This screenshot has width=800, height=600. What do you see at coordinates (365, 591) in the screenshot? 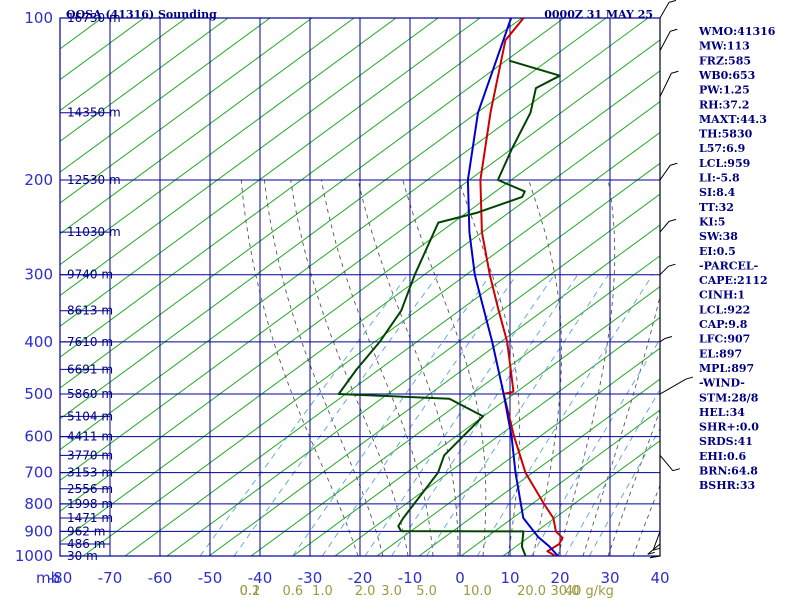
I see `mixing-ratio-label: 2.0` at bounding box center [365, 591].